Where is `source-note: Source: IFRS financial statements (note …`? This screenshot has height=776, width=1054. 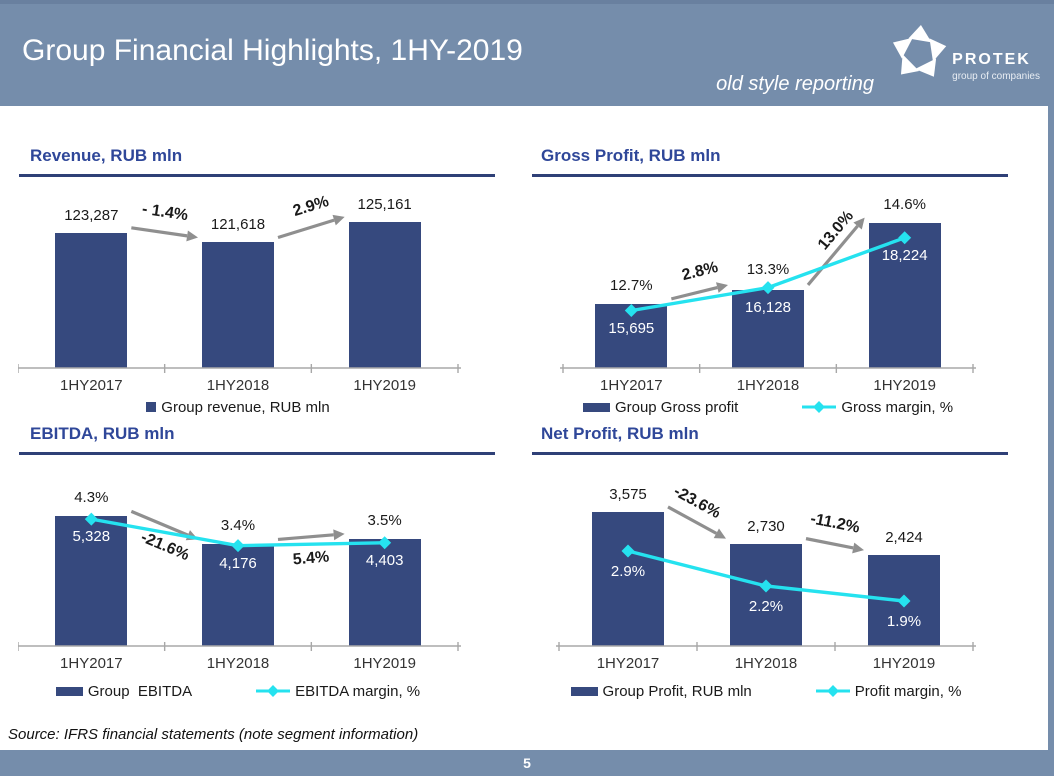
source-note: Source: IFRS financial statements (note … is located at coordinates (213, 734).